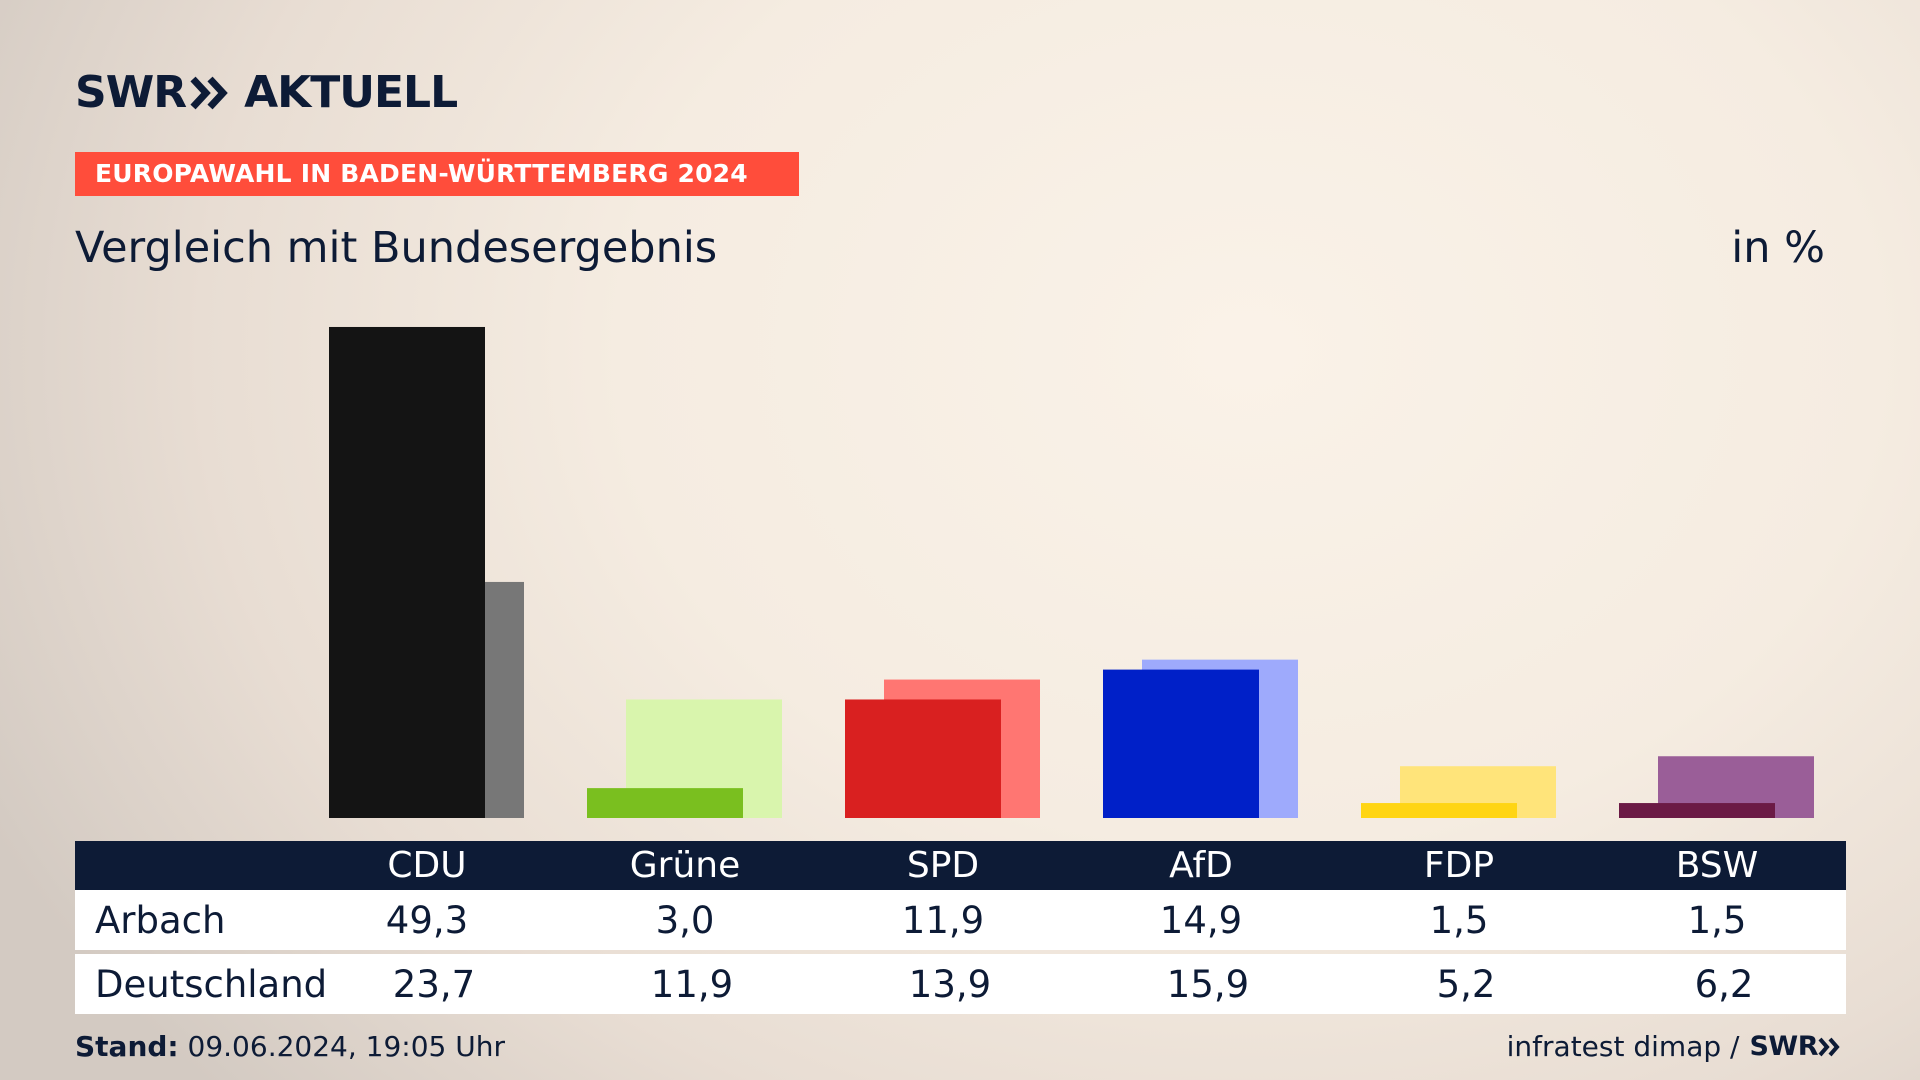 The height and width of the screenshot is (1080, 1920). I want to click on logo-swr-text: SWR, so click(131, 92).